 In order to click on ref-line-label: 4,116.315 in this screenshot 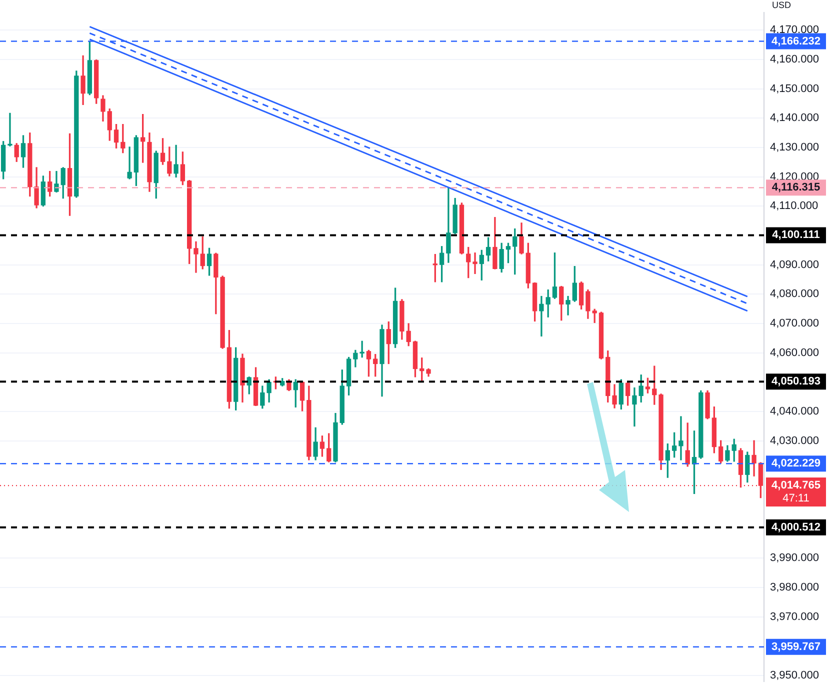, I will do `click(796, 188)`.